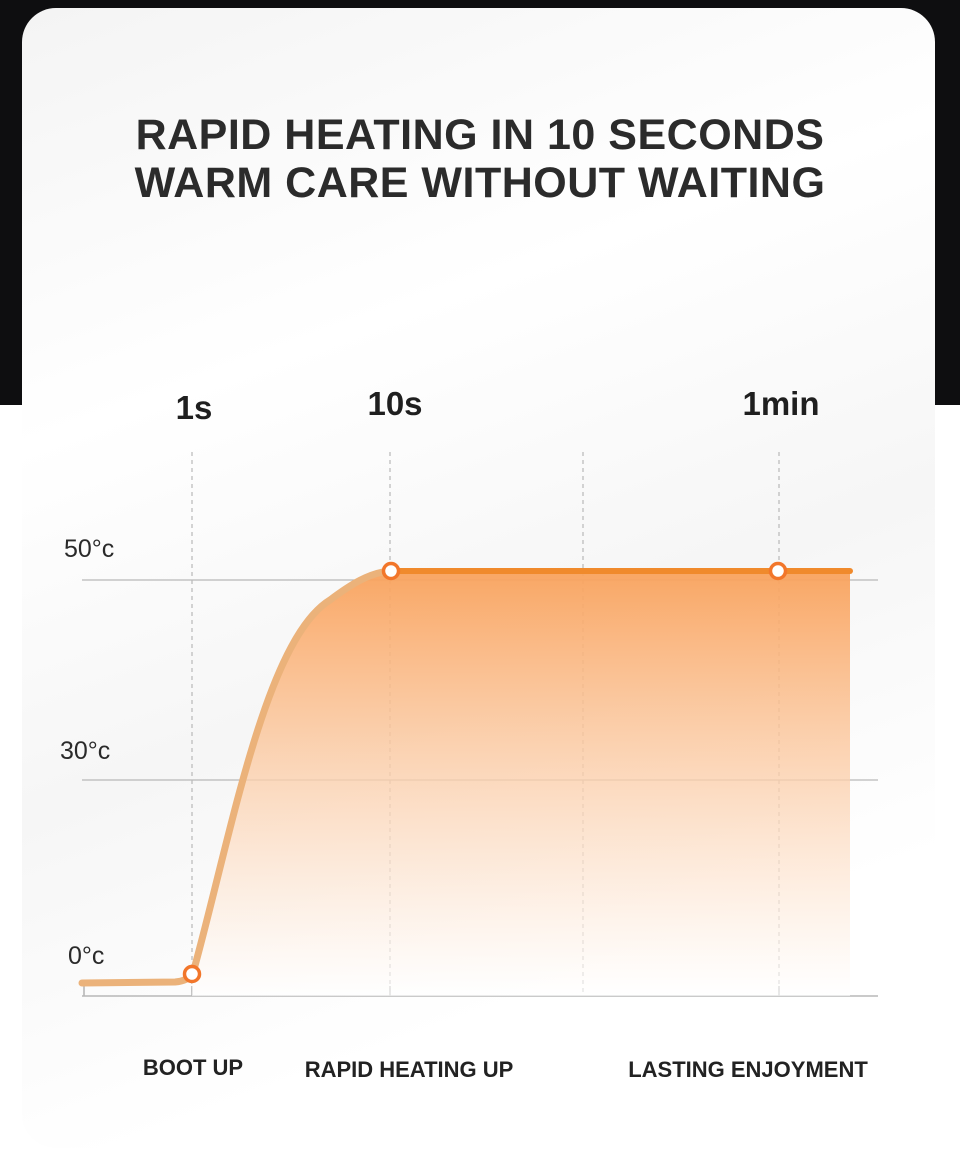 The height and width of the screenshot is (1165, 960). Describe the element at coordinates (409, 1069) in the screenshot. I see `phase-label-rapid-heating: RAPID HEATING UP` at that location.